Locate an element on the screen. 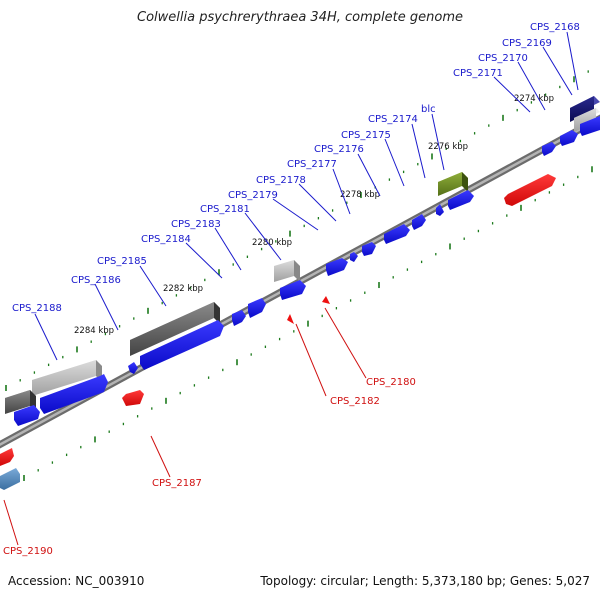 The image size is (600, 600). gene-label: CPS_2183 is located at coordinates (196, 224).